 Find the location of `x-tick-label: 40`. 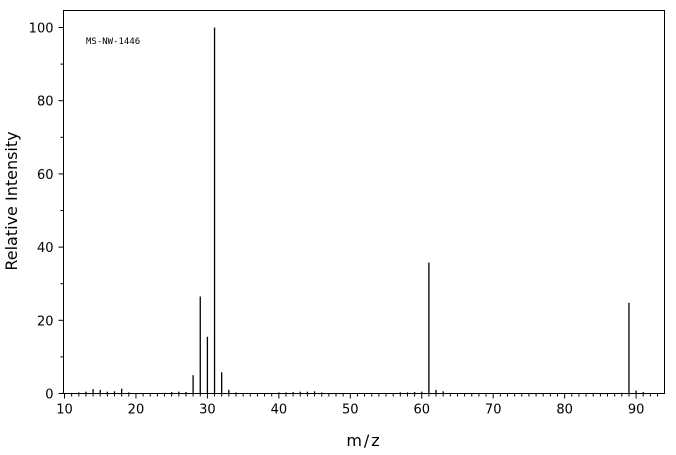

x-tick-label: 40 is located at coordinates (279, 410).